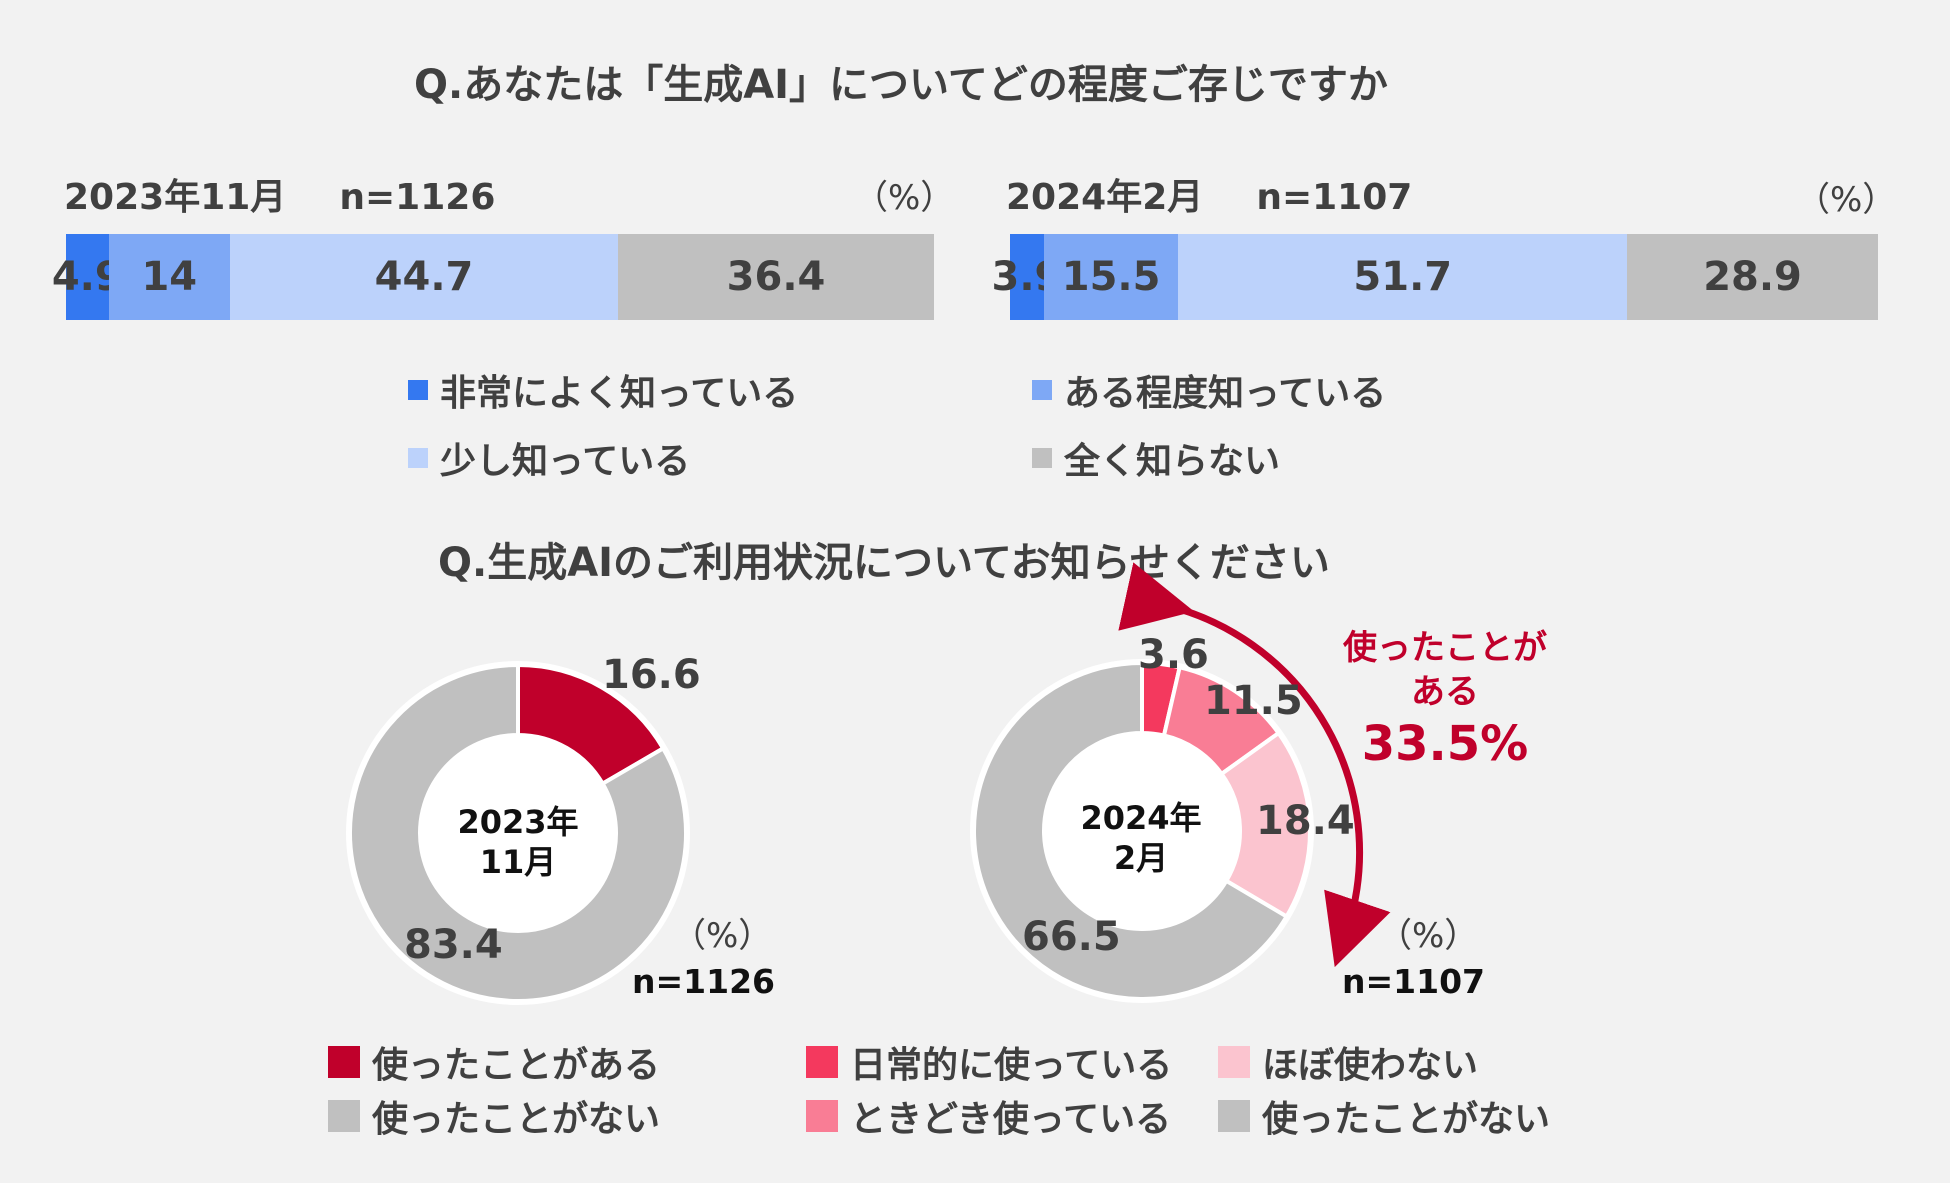  Describe the element at coordinates (518, 822) in the screenshot. I see `donut-2023-center-line1: 2023年` at that location.